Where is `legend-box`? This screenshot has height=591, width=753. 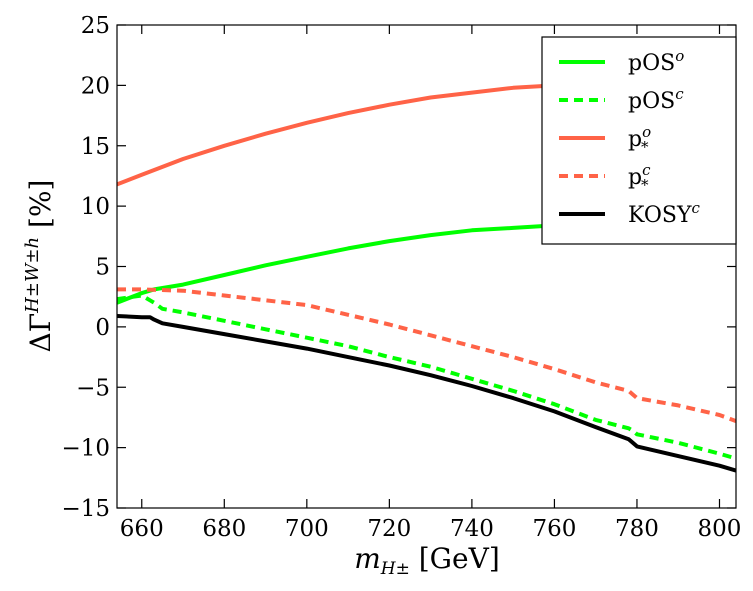 legend-box is located at coordinates (639, 140).